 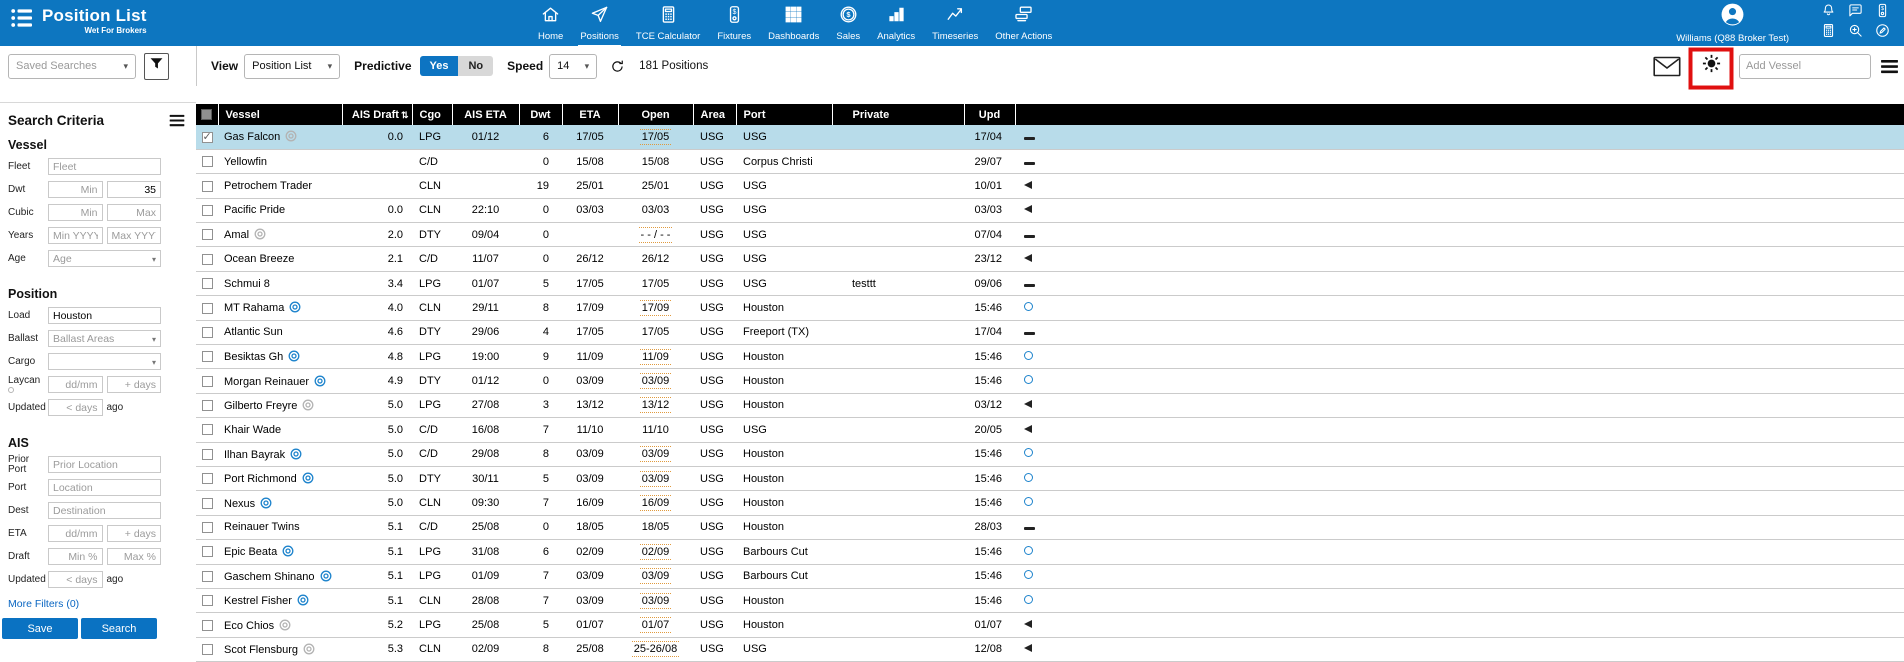 I want to click on vessel-cell: Khair Wade, so click(x=280, y=430).